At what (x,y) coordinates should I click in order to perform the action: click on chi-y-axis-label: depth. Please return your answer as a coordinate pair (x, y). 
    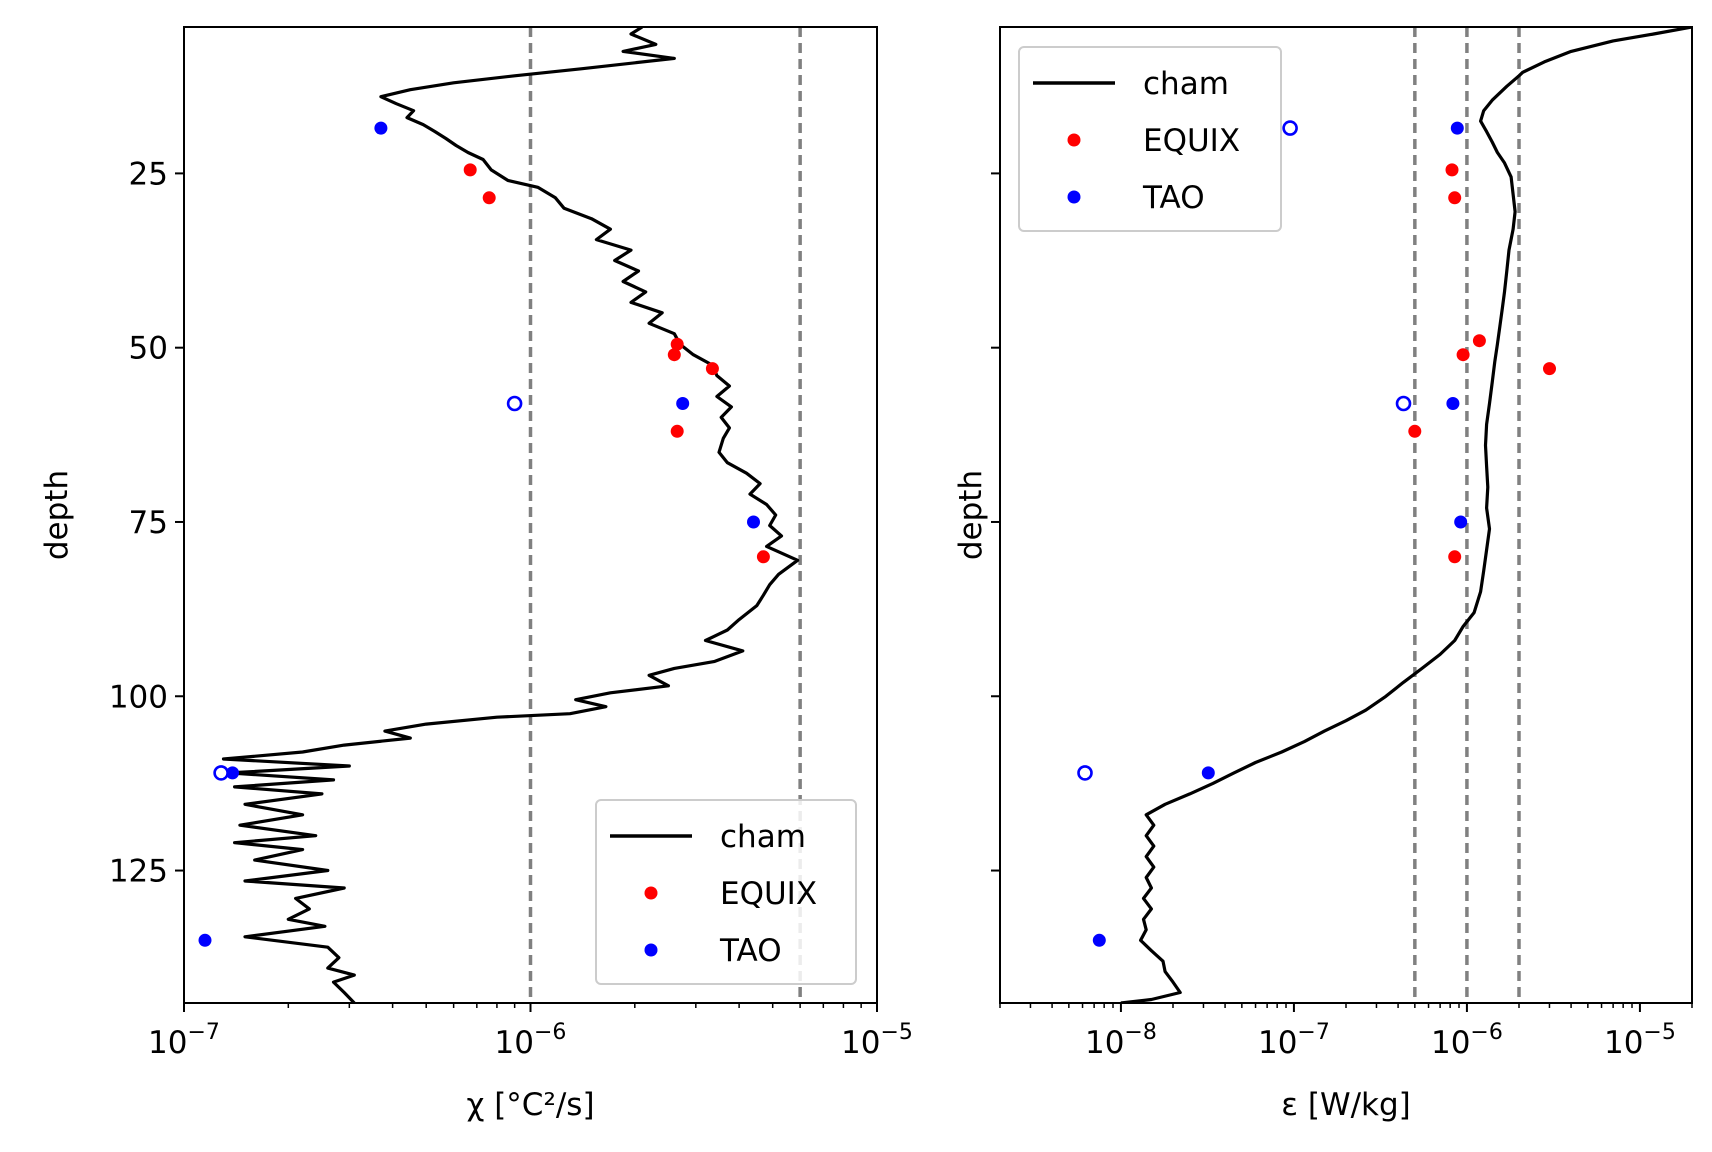
    Looking at the image, I should click on (57, 515).